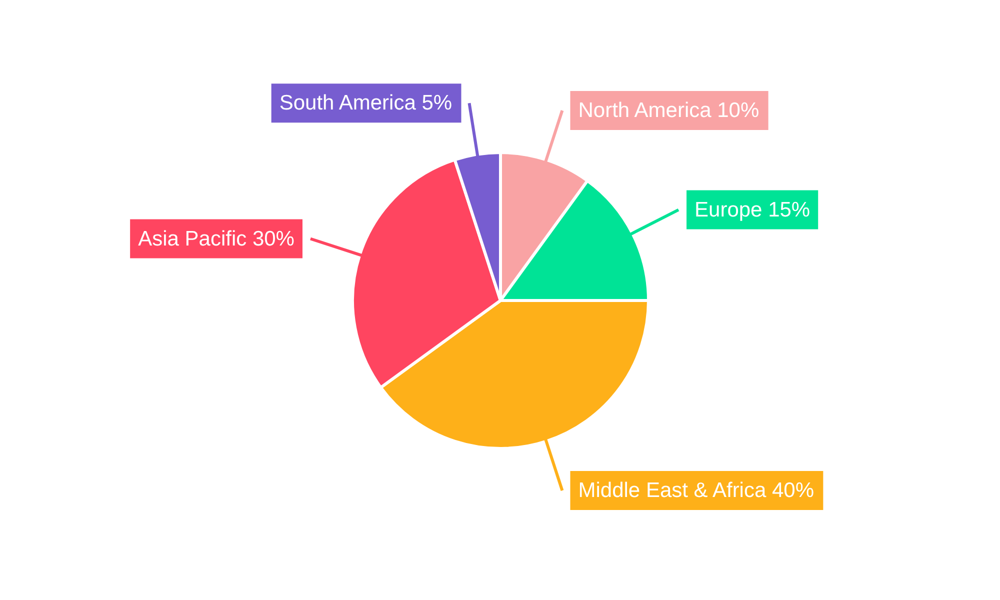 This screenshot has height=600, width=1000. I want to click on slice-label: South America 5%, so click(365, 103).